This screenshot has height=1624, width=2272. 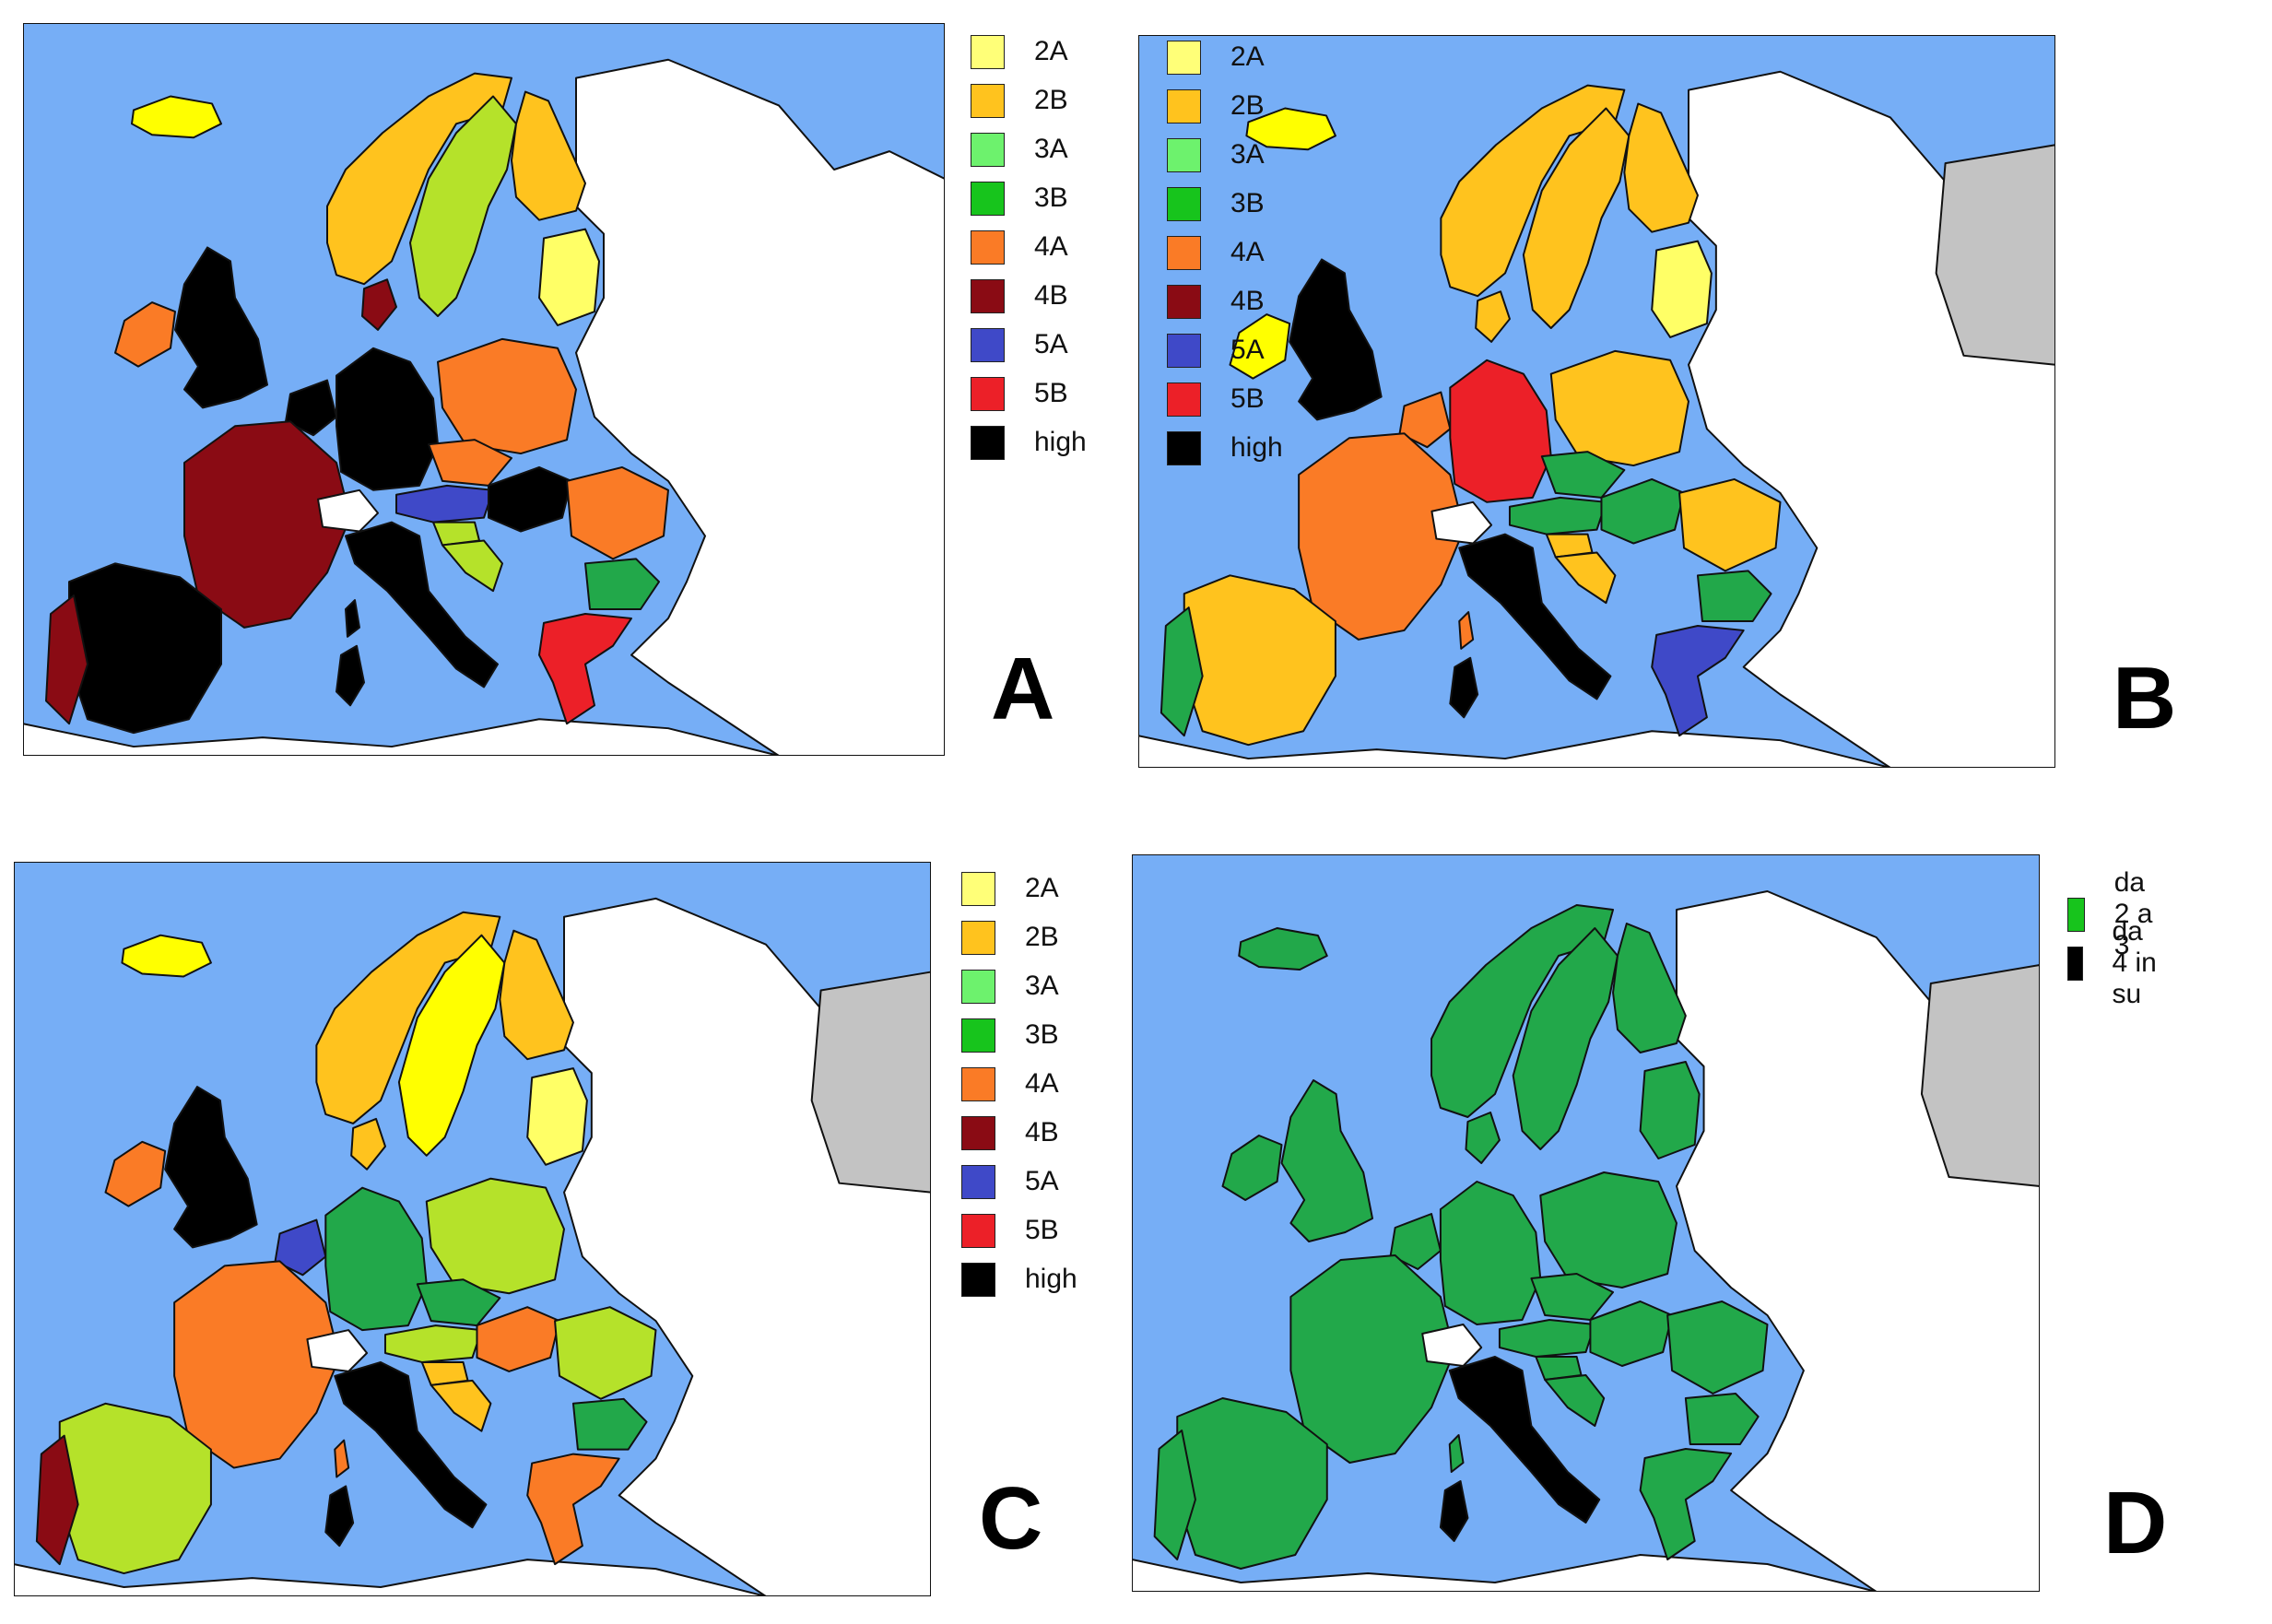 What do you see at coordinates (1216, 399) in the screenshot?
I see `legend-item: 5B` at bounding box center [1216, 399].